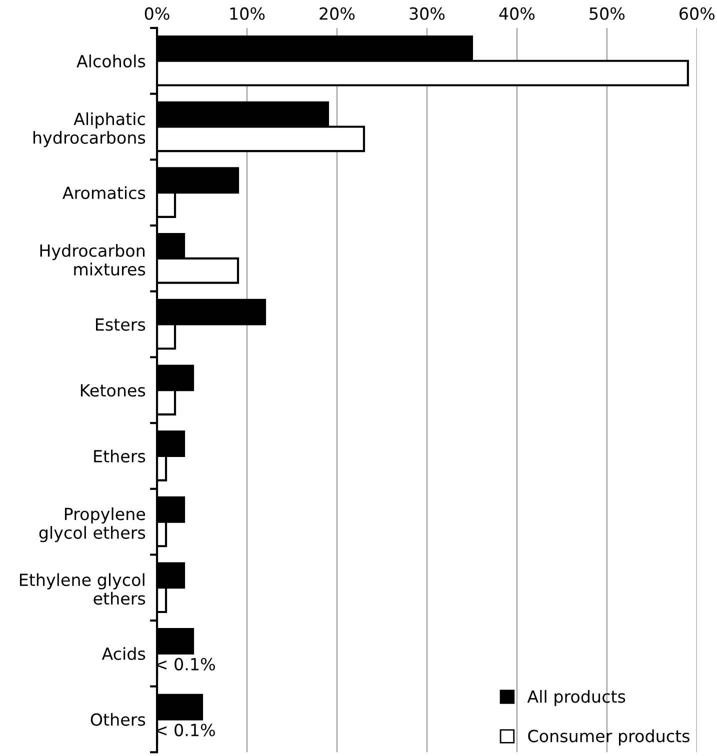  Describe the element at coordinates (607, 13) in the screenshot. I see `x-tick-label: 50%` at that location.